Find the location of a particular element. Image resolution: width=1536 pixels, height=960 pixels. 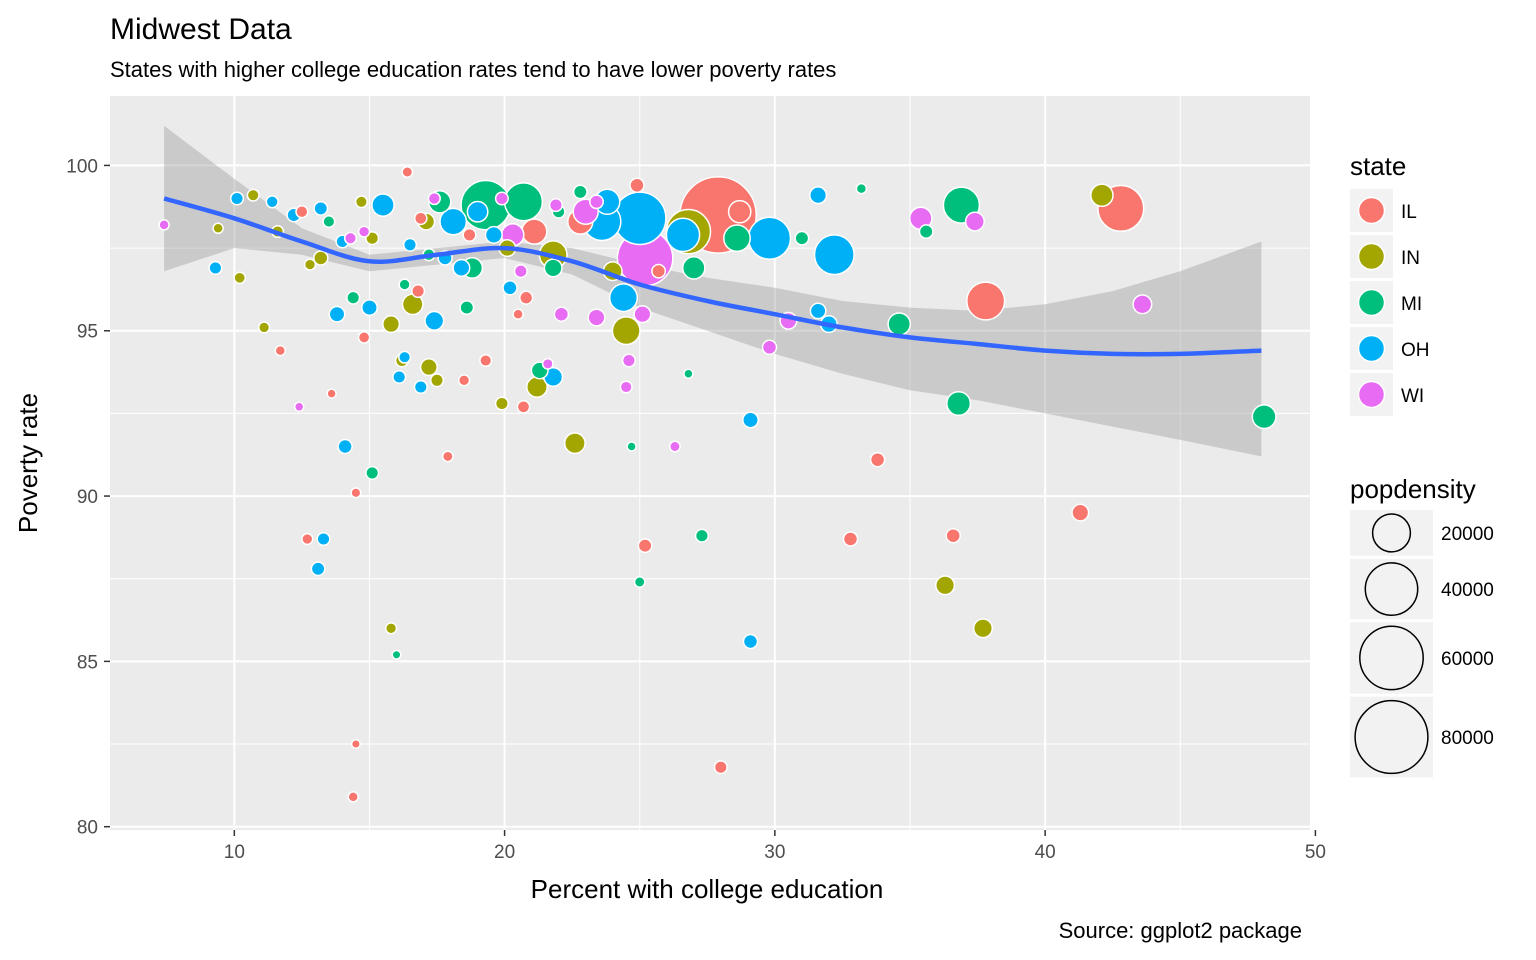

x-axis-title: Percent with college education is located at coordinates (707, 889).